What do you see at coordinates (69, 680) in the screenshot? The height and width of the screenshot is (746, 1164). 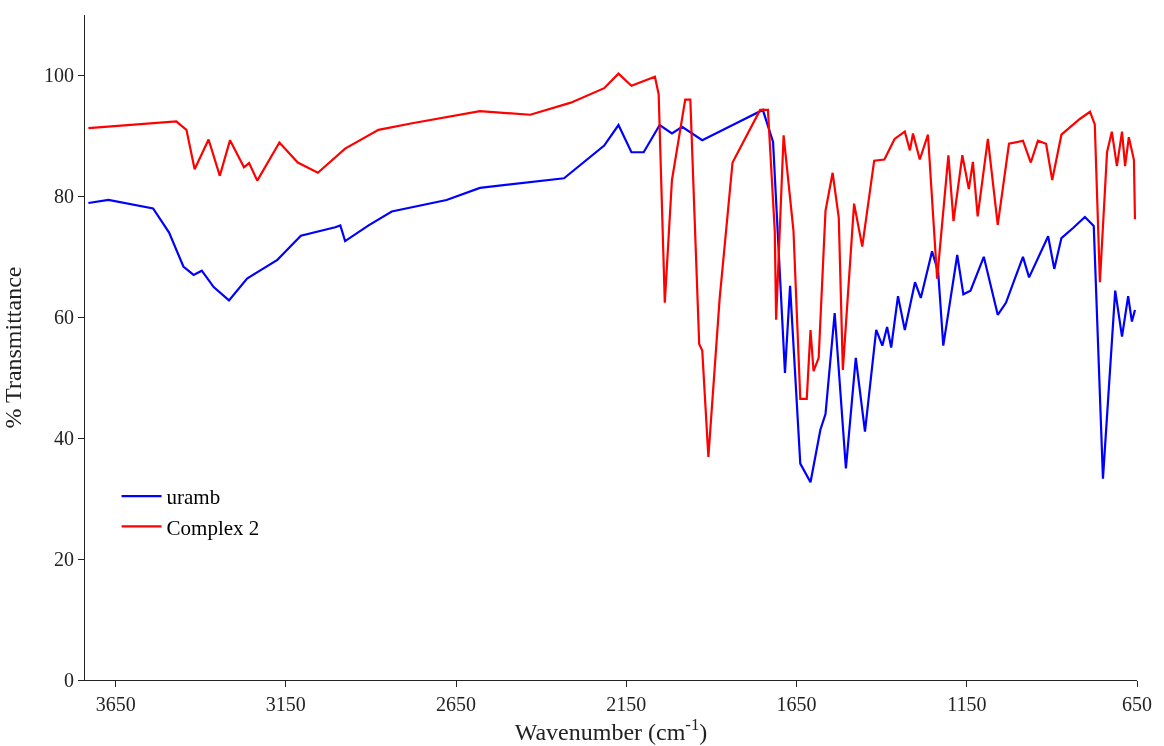 I see `y-tick-label: 0` at bounding box center [69, 680].